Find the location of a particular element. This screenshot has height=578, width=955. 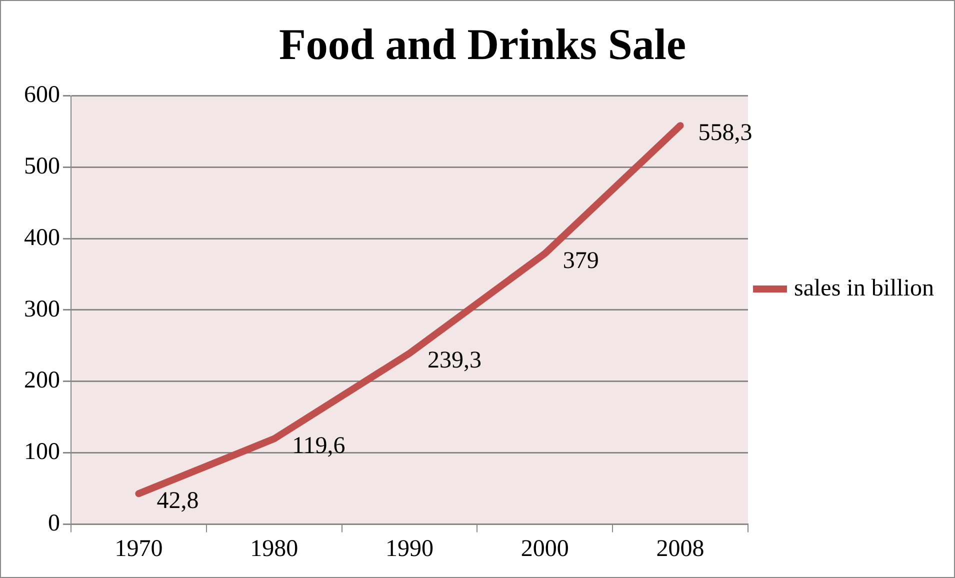

data-label: 42,8 is located at coordinates (177, 501).